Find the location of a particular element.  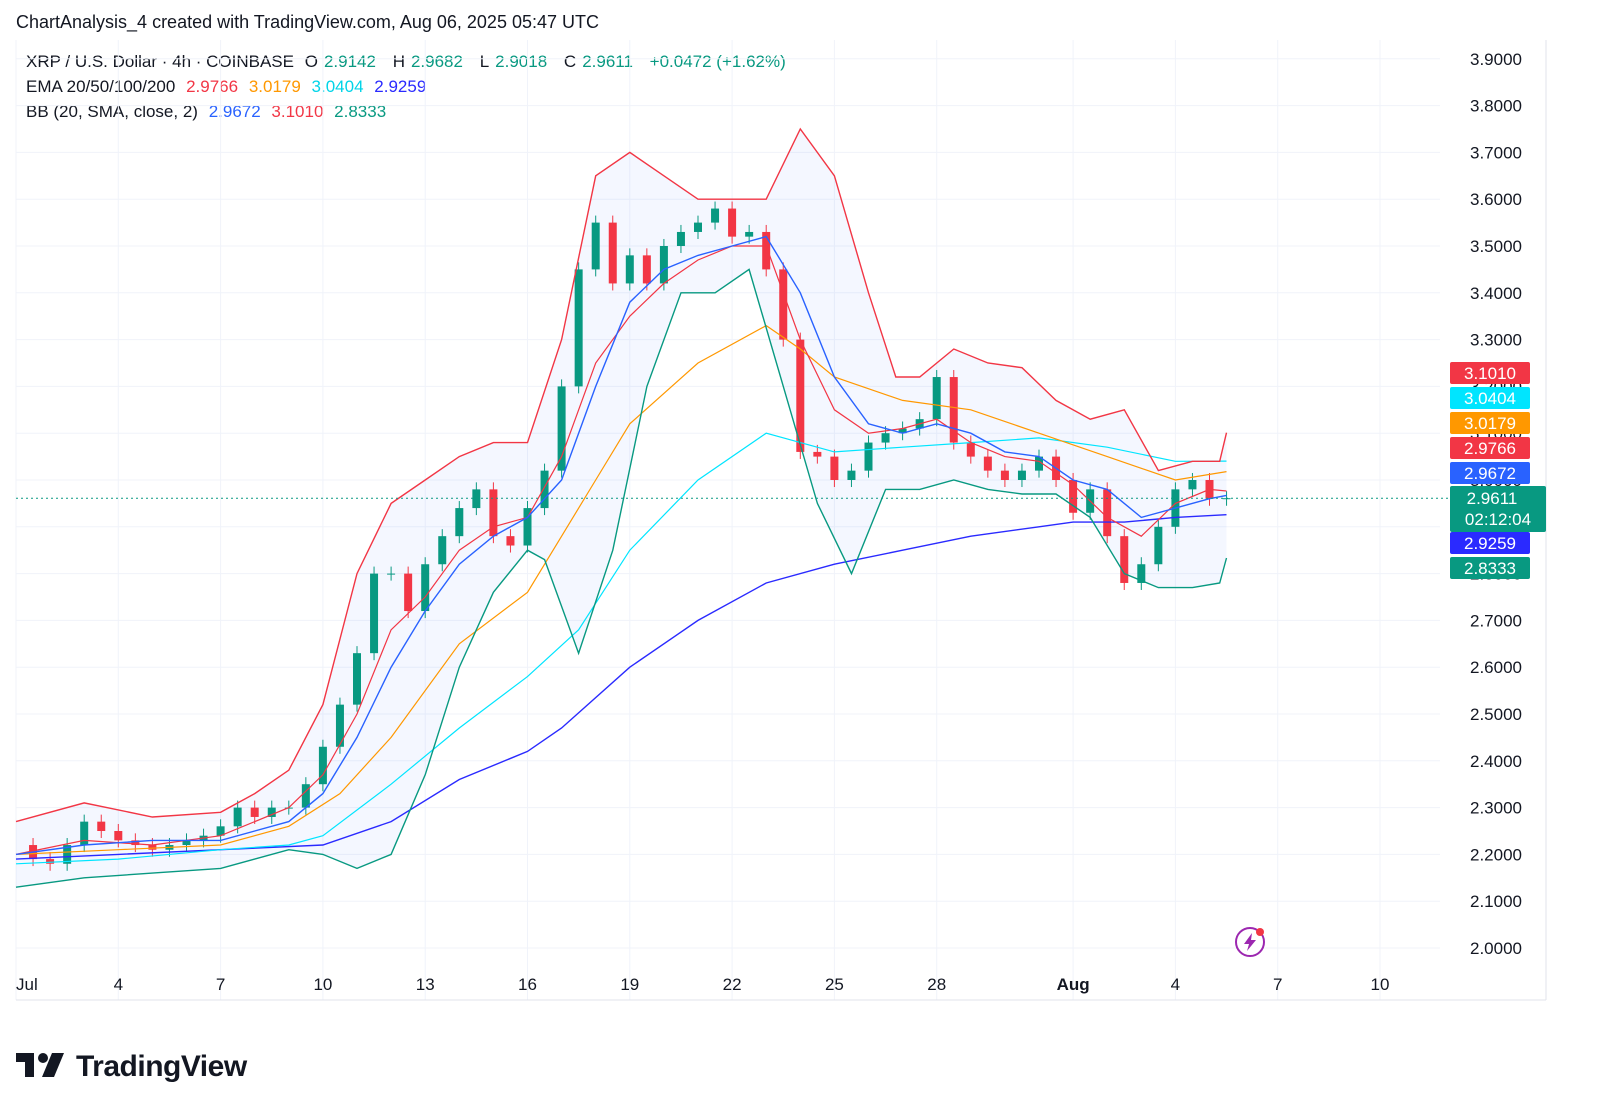

symbol-name: XRP / U.S. Dollar · 4h · COINBASE is located at coordinates (160, 61).